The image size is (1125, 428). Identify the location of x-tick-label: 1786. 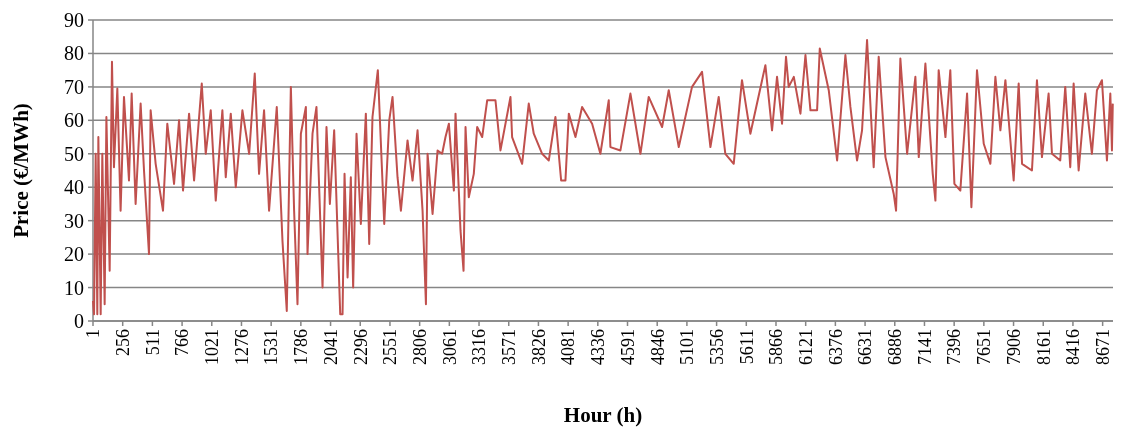
(301, 347).